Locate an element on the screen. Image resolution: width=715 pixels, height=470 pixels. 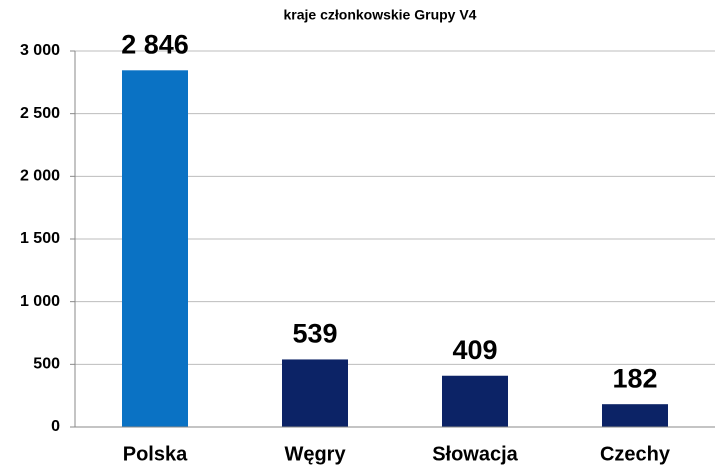
x-tick-label: Polska is located at coordinates (155, 454).